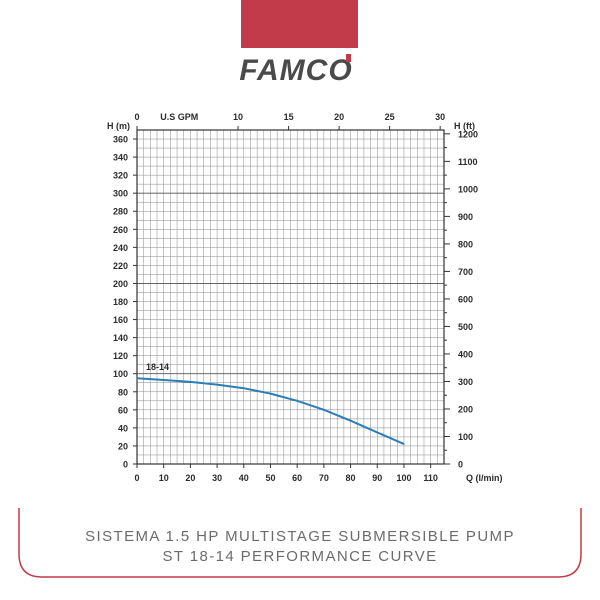 The height and width of the screenshot is (600, 600). I want to click on logo-accent-mark, so click(348, 58).